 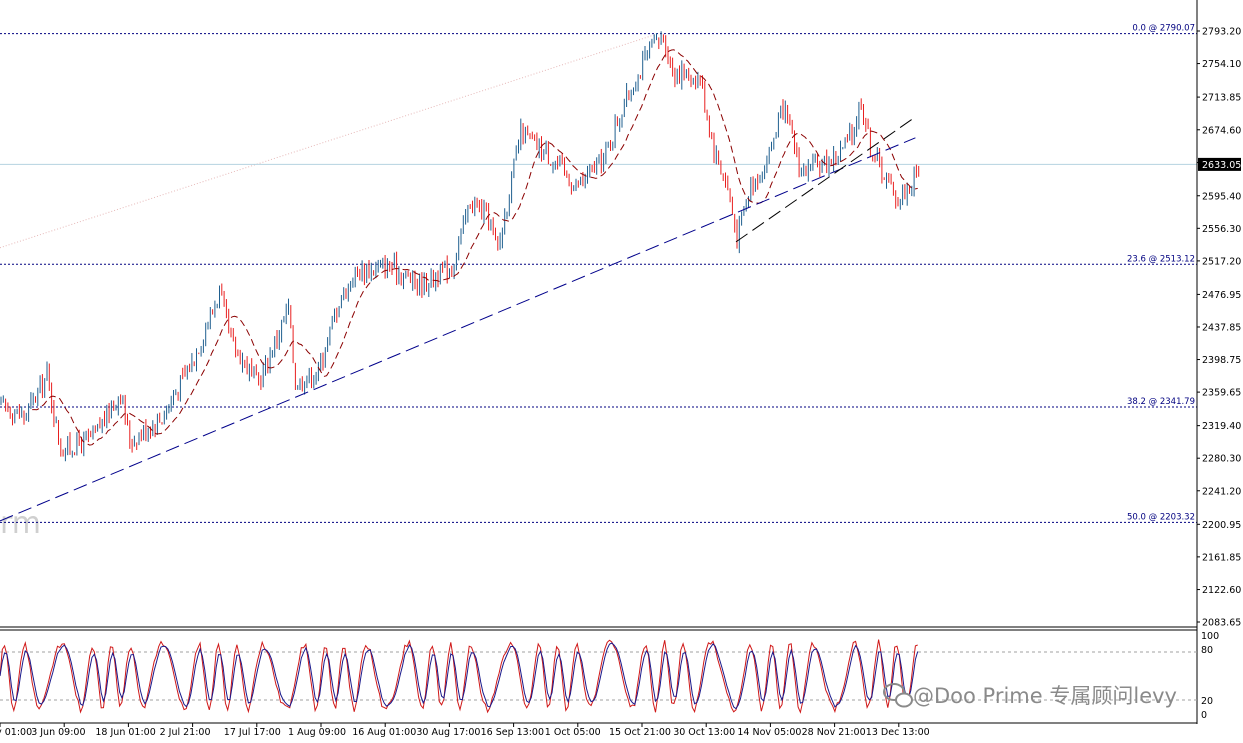 What do you see at coordinates (20, 523) in the screenshot?
I see `watermark-corner-mark: rm` at bounding box center [20, 523].